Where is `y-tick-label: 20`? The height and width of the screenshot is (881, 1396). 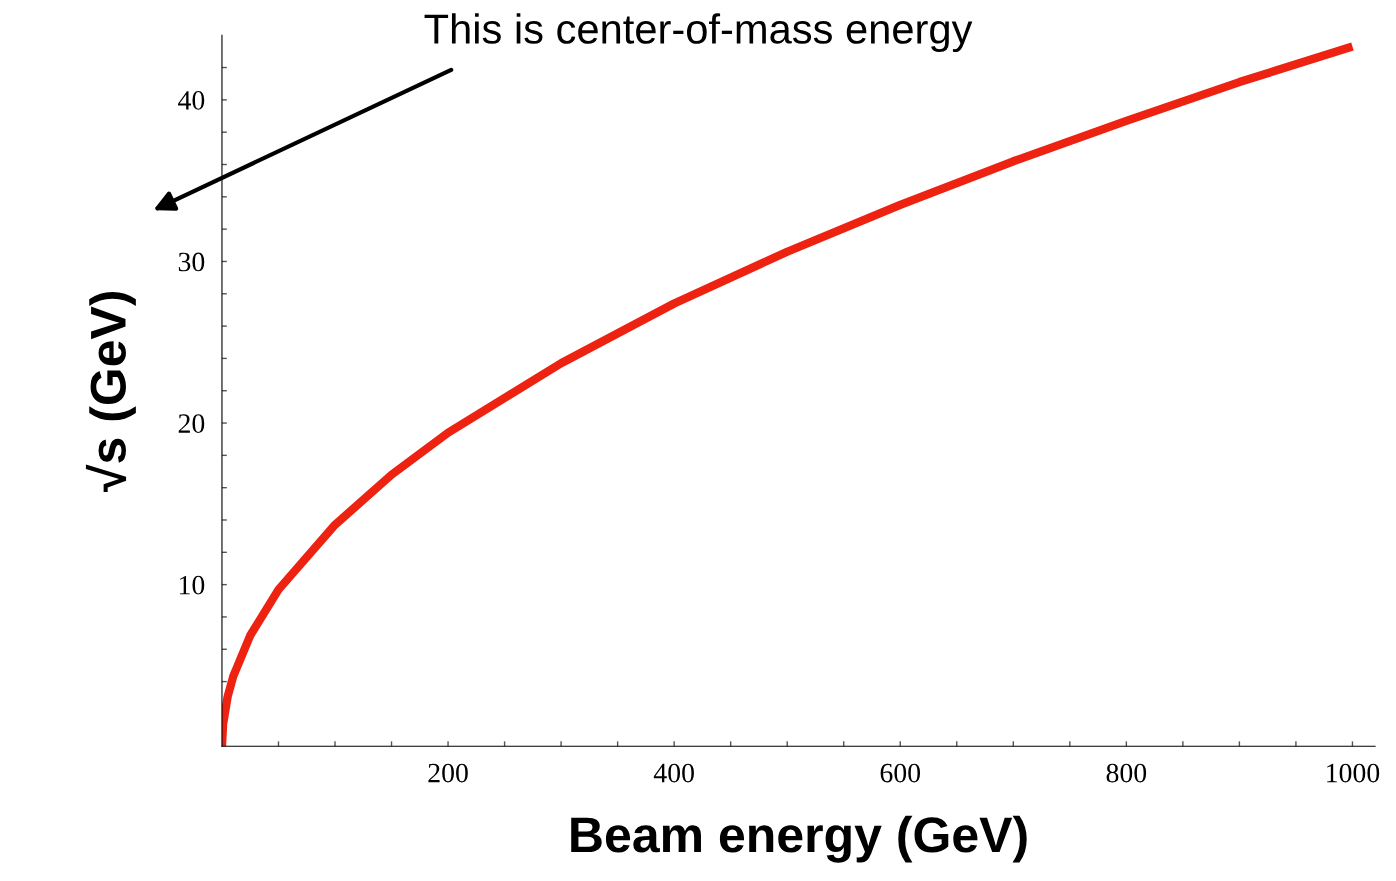 y-tick-label: 20 is located at coordinates (191, 423).